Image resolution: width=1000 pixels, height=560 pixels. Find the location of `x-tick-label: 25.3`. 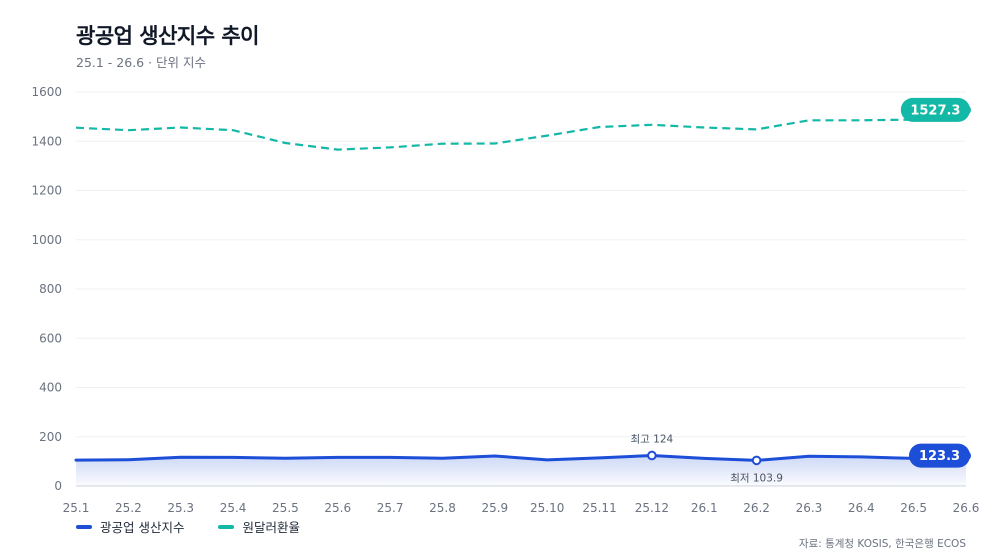

x-tick-label: 25.3 is located at coordinates (180, 508).